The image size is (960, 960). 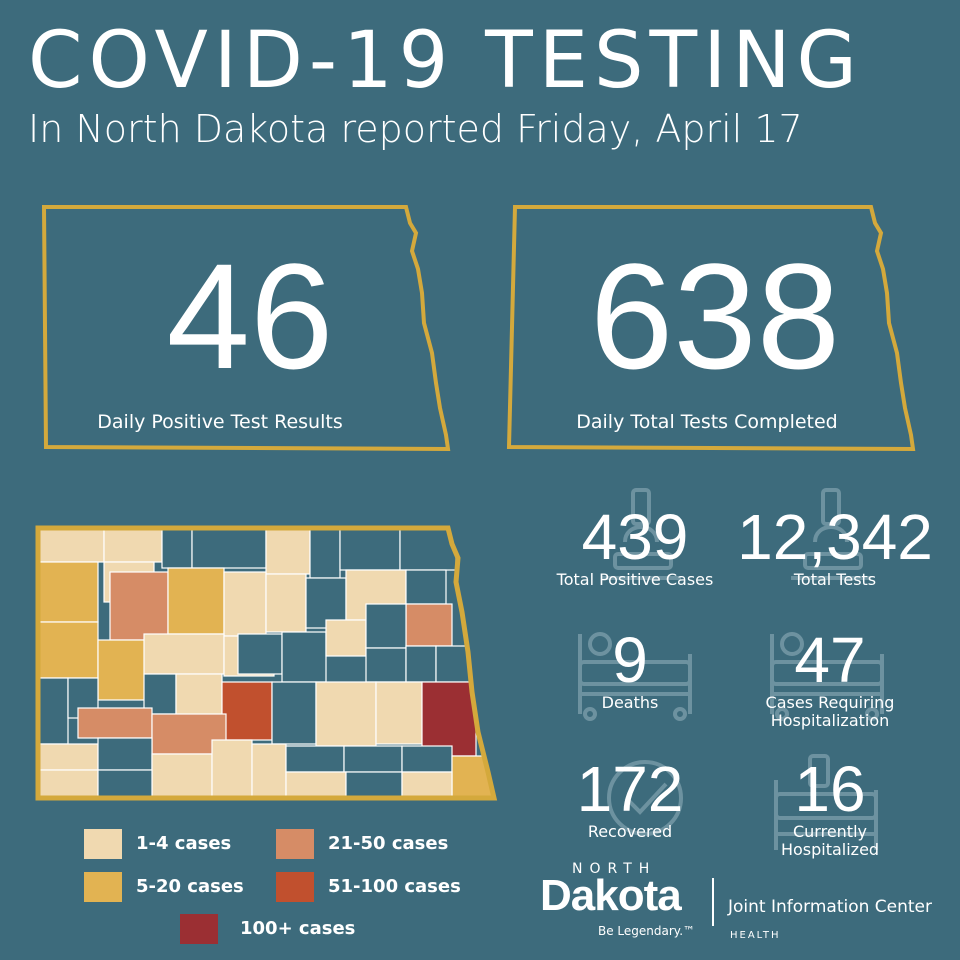 What do you see at coordinates (190, 886) in the screenshot?
I see `legend-label-5-20: 5-20 cases` at bounding box center [190, 886].